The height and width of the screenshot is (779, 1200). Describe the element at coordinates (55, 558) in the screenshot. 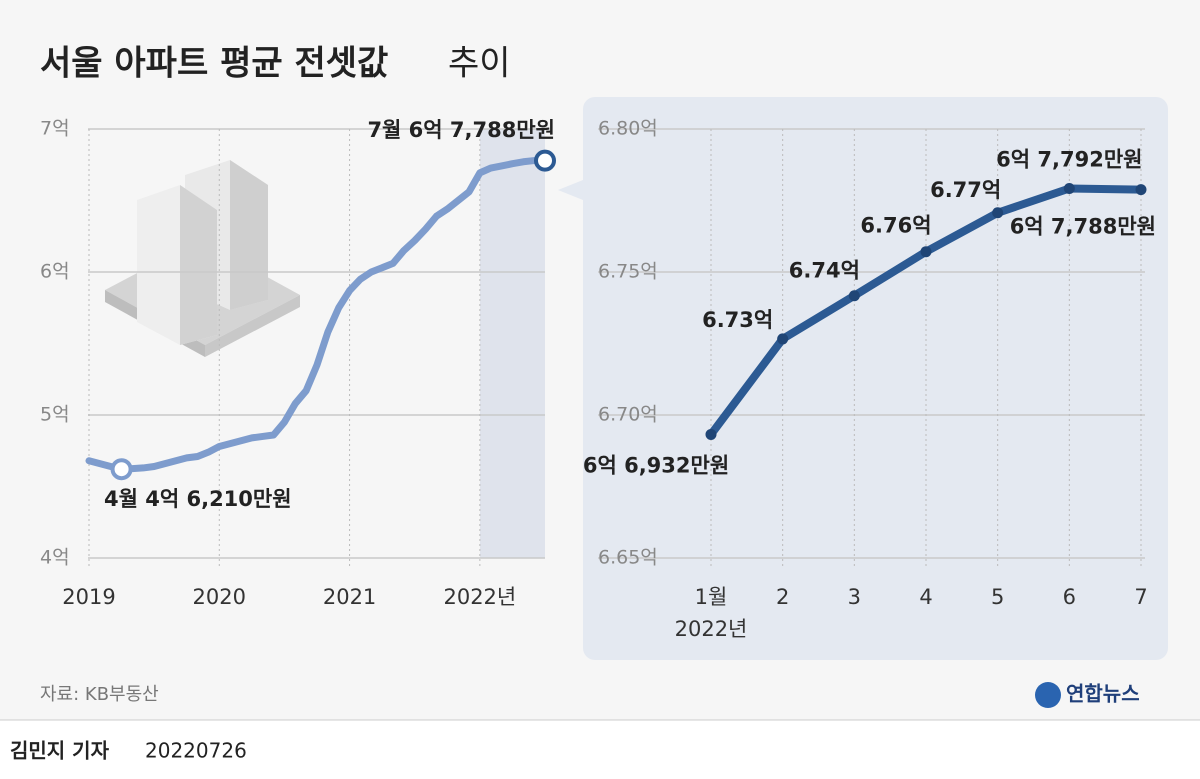

I see `y-tick-label: 4억` at that location.